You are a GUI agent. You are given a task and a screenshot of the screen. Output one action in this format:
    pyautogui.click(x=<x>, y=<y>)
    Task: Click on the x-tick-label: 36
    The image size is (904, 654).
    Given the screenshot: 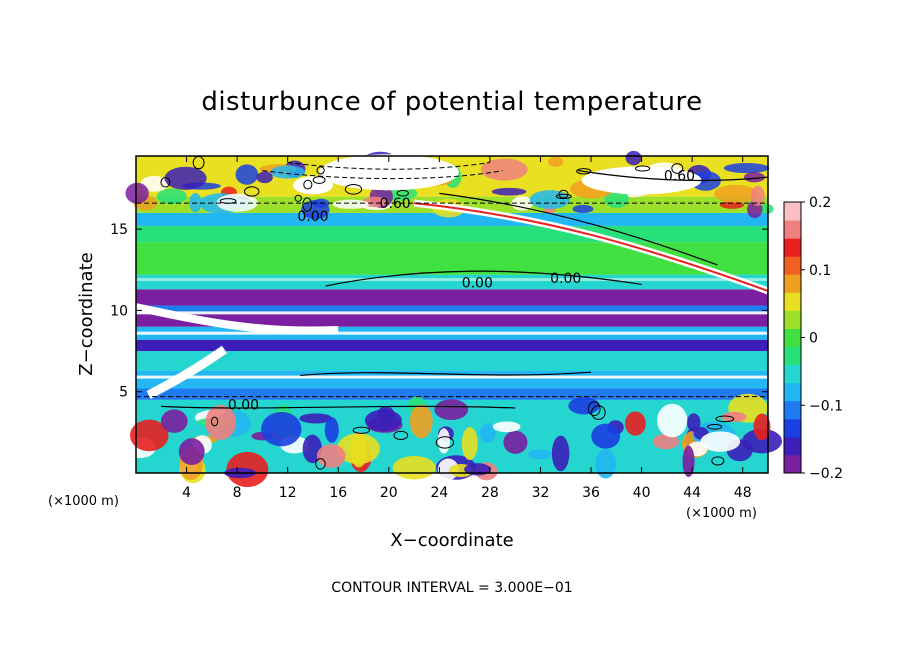 What is the action you would take?
    pyautogui.click(x=591, y=493)
    